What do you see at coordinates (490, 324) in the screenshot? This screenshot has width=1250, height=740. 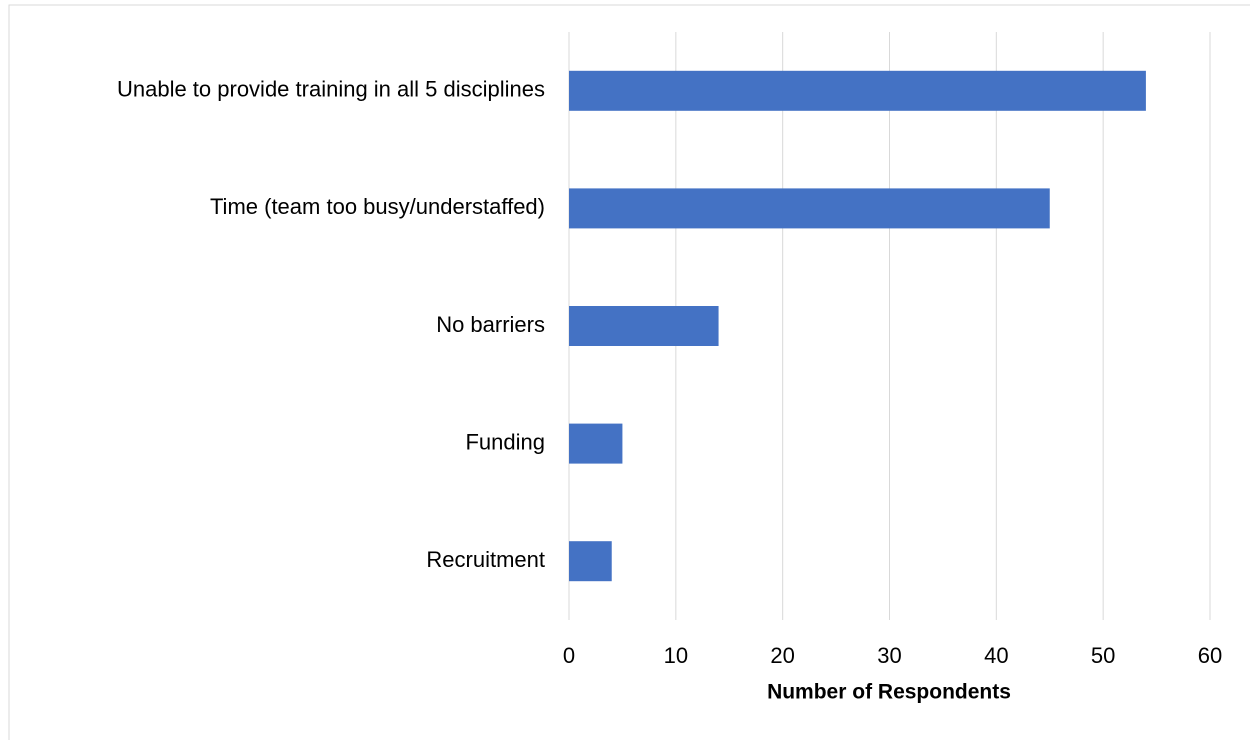 I see `y-tick-label: No barriers` at bounding box center [490, 324].